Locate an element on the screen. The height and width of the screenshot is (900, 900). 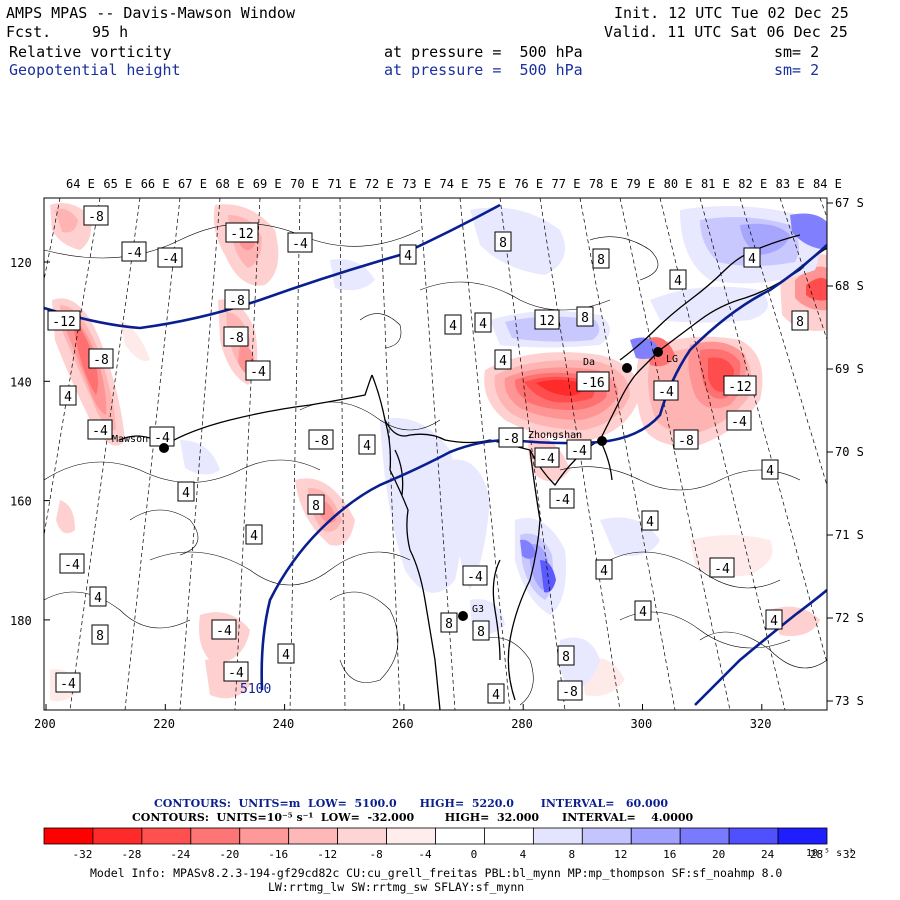
bottom-grid-labels: 200 220 240 260 280 300 320 is located at coordinates (402, 724).